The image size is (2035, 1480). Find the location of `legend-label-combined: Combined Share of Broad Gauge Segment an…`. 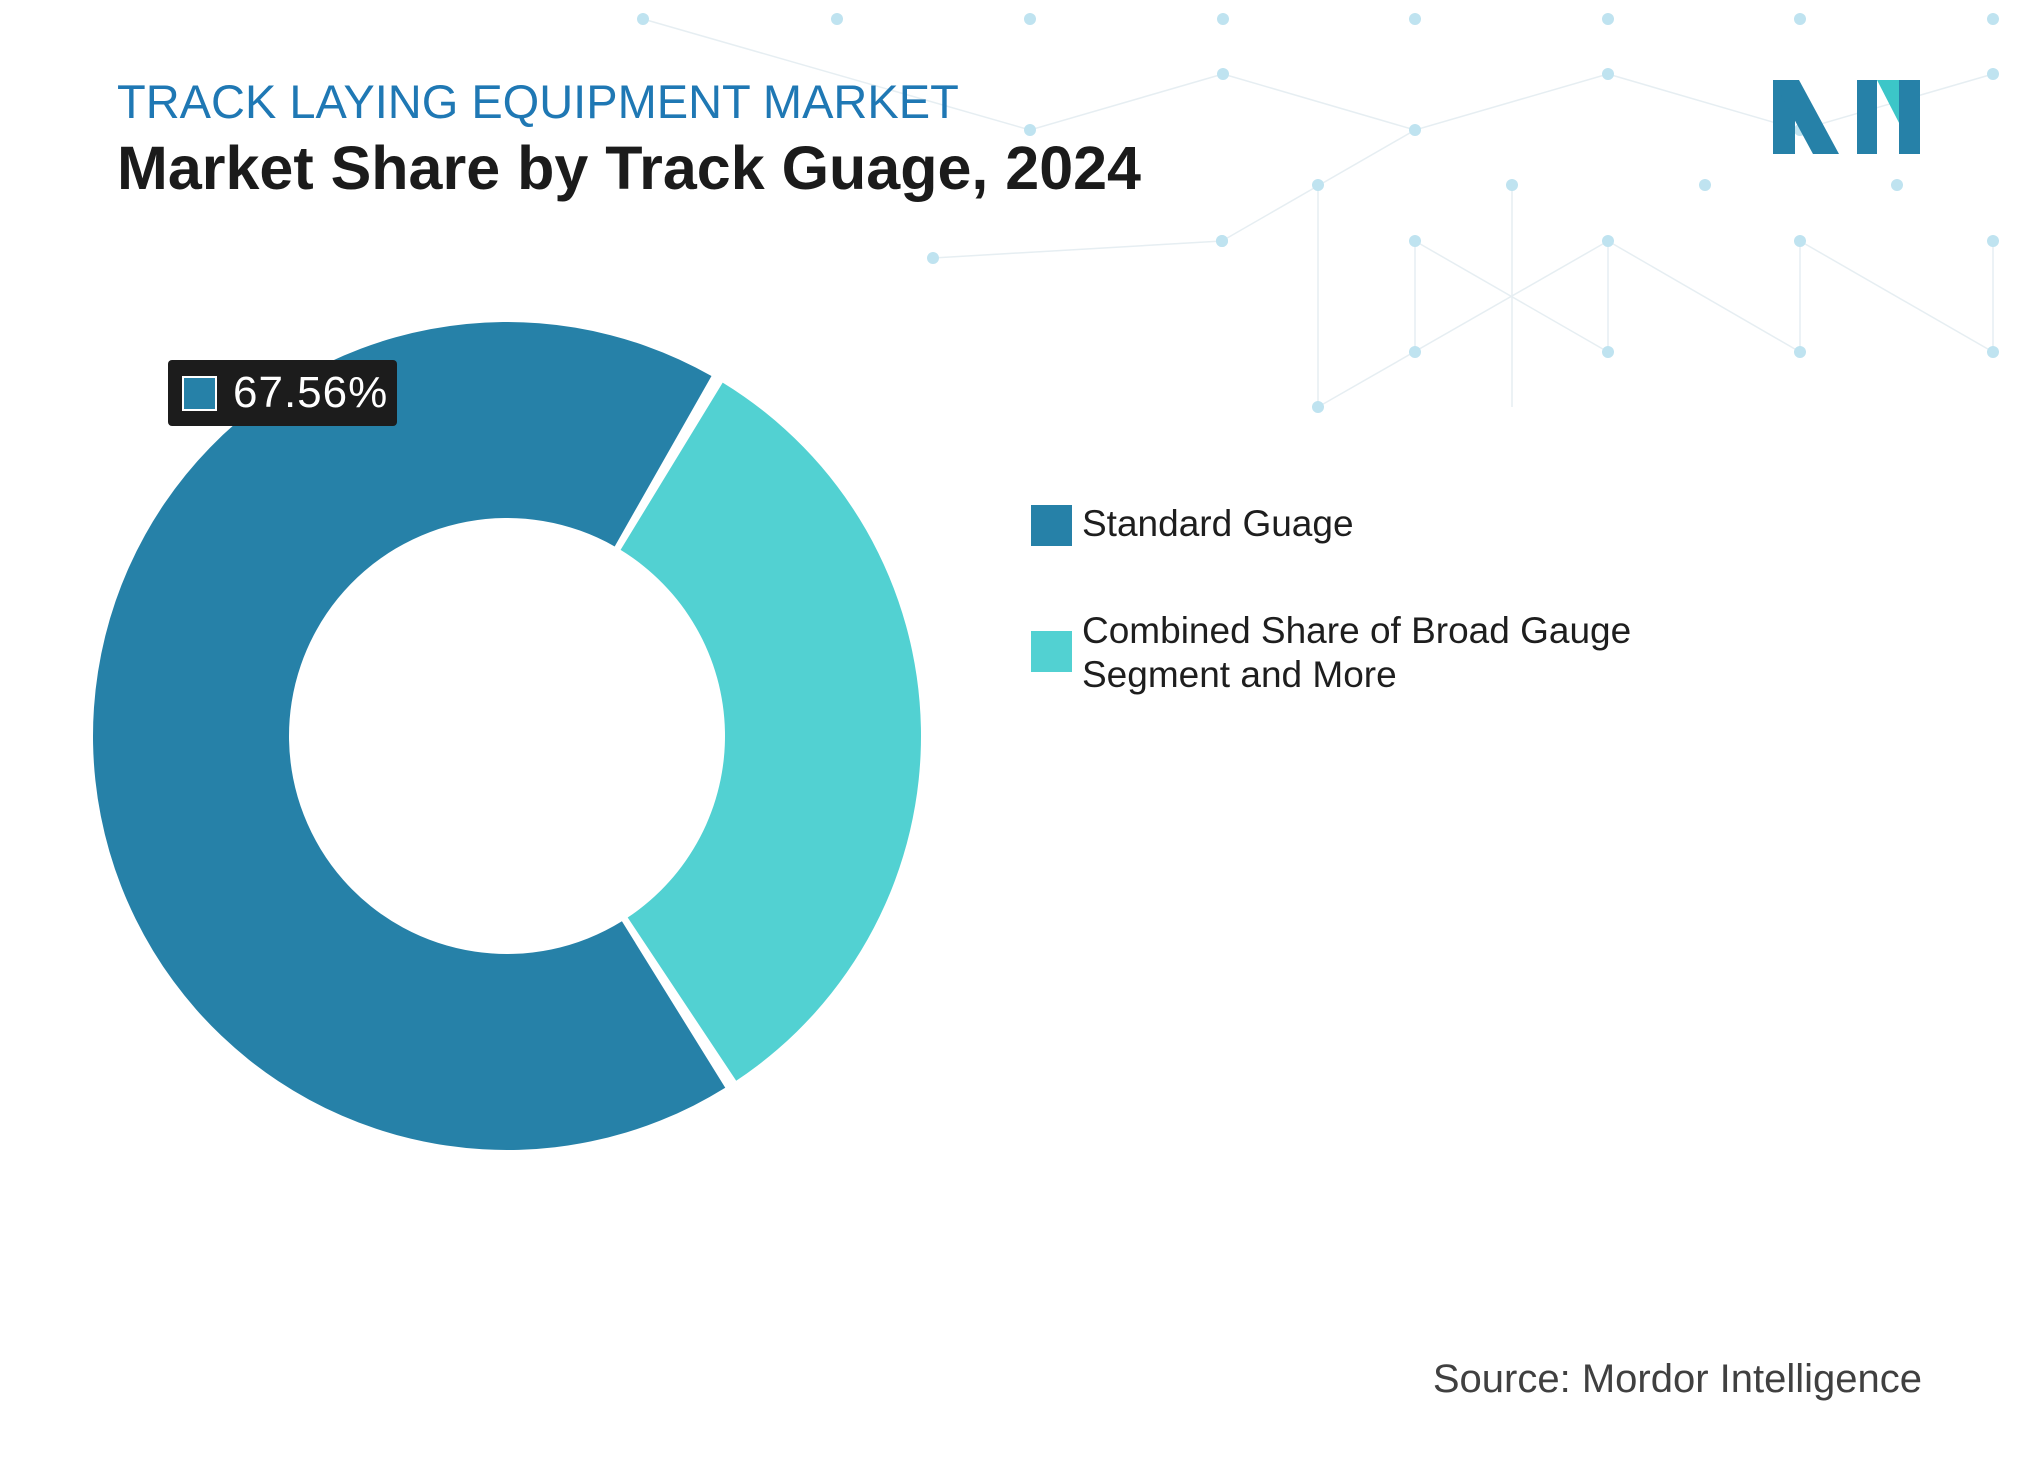

legend-label-combined: Combined Share of Broad Gauge Segment an… is located at coordinates (1357, 652).